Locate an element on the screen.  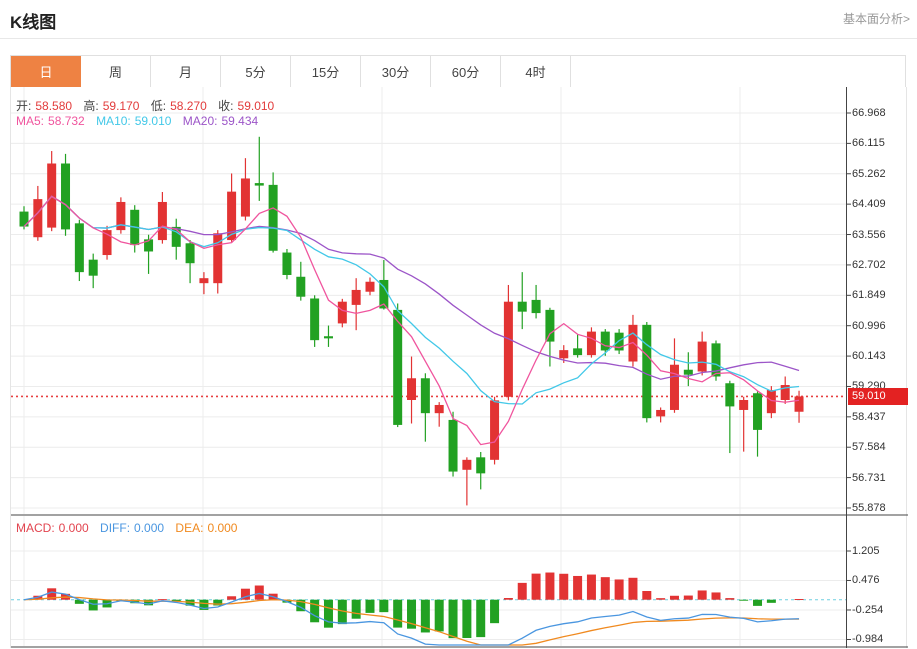
ma-readout: MA5: 58.732 MA10: 59.010 MA20: 59.434 is located at coordinates (141, 121).